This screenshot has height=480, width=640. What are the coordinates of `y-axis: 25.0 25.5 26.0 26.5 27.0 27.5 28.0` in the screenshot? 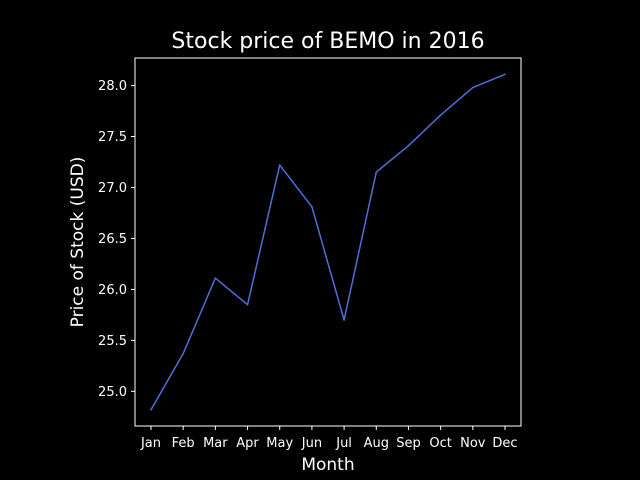 It's located at (116, 239).